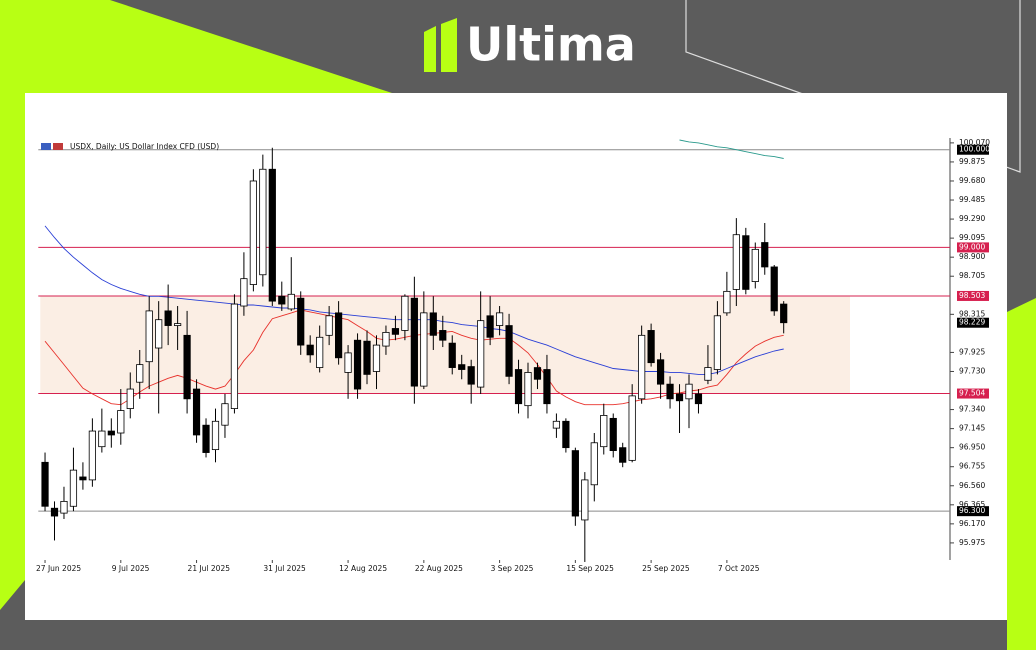 This screenshot has width=1036, height=650. What do you see at coordinates (284, 568) in the screenshot?
I see `x-tick-label: 31 Jul 2025` at bounding box center [284, 568].